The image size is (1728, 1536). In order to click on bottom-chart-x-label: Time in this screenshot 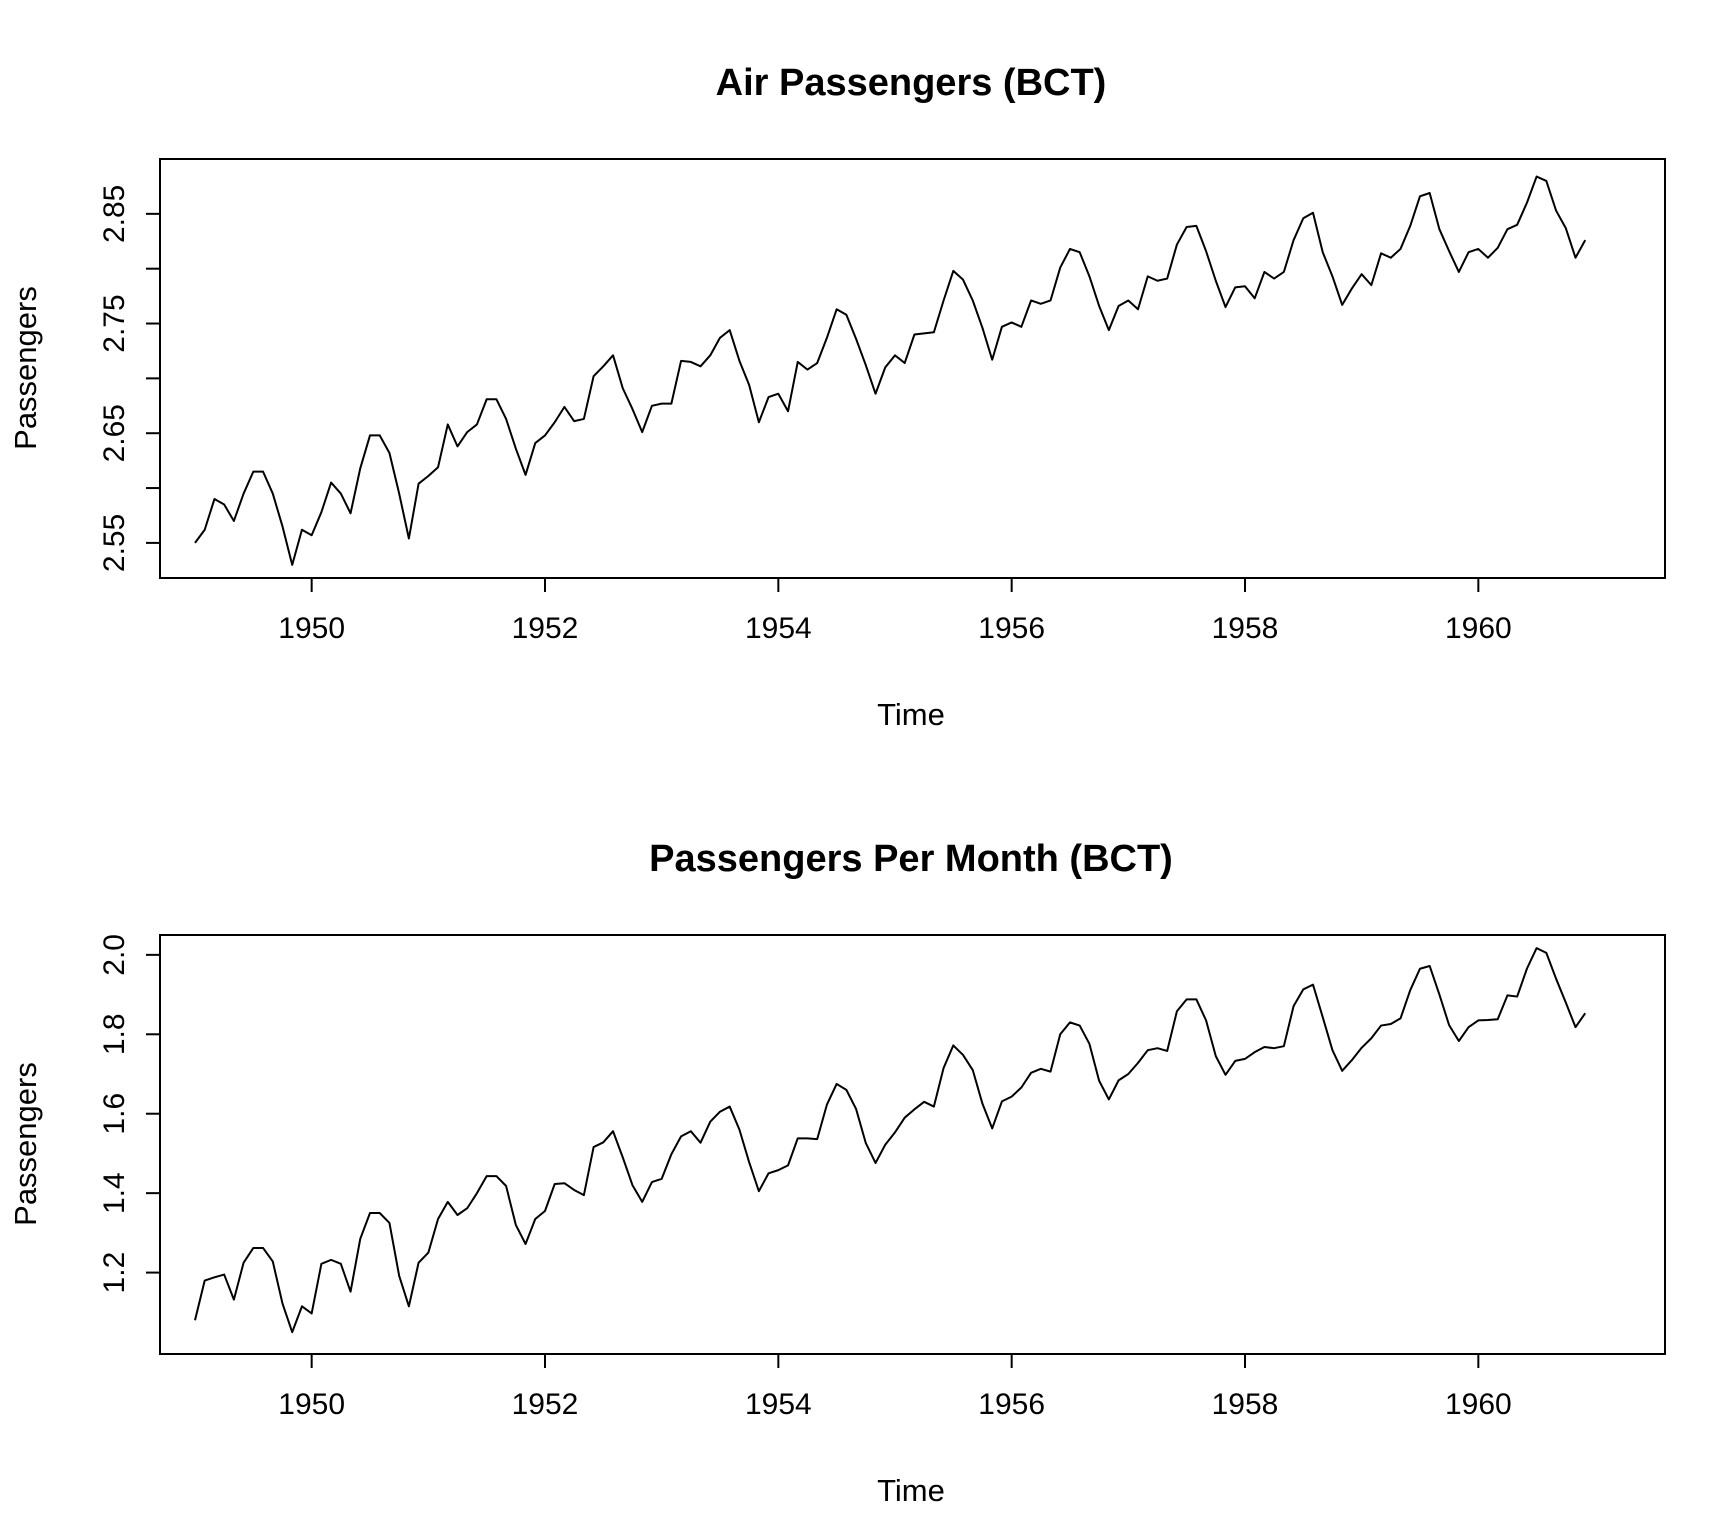, I will do `click(911, 1490)`.